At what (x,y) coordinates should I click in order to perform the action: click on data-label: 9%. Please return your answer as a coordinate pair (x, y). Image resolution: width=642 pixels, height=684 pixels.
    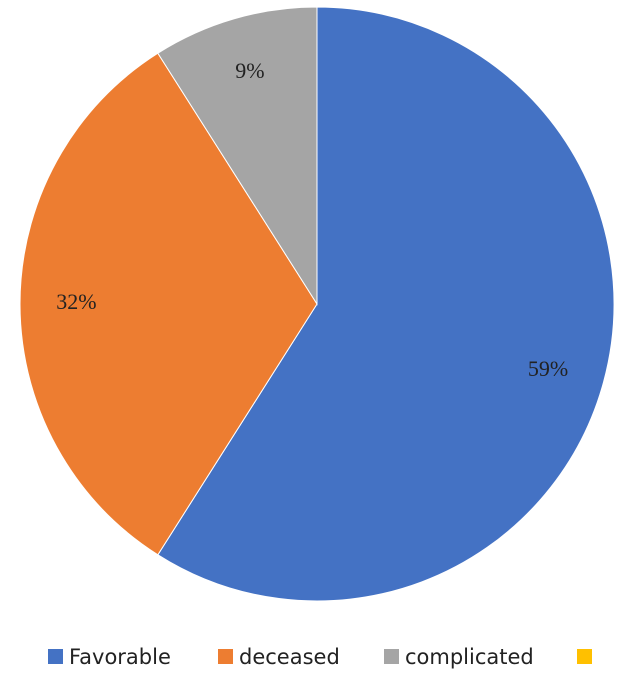
    Looking at the image, I should click on (249, 70).